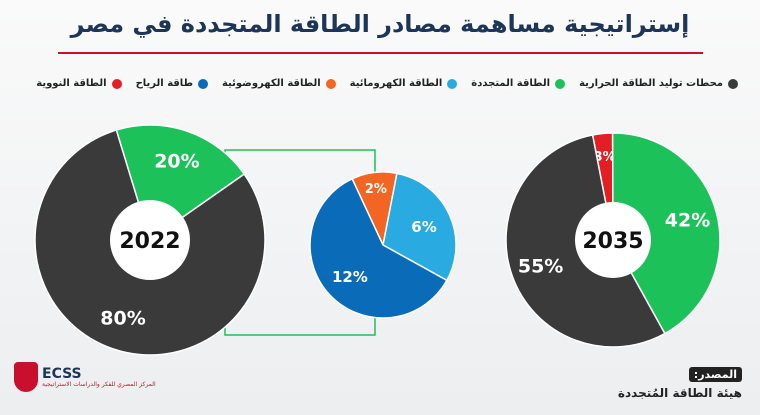  I want to click on slice-label: 42%, so click(687, 221).